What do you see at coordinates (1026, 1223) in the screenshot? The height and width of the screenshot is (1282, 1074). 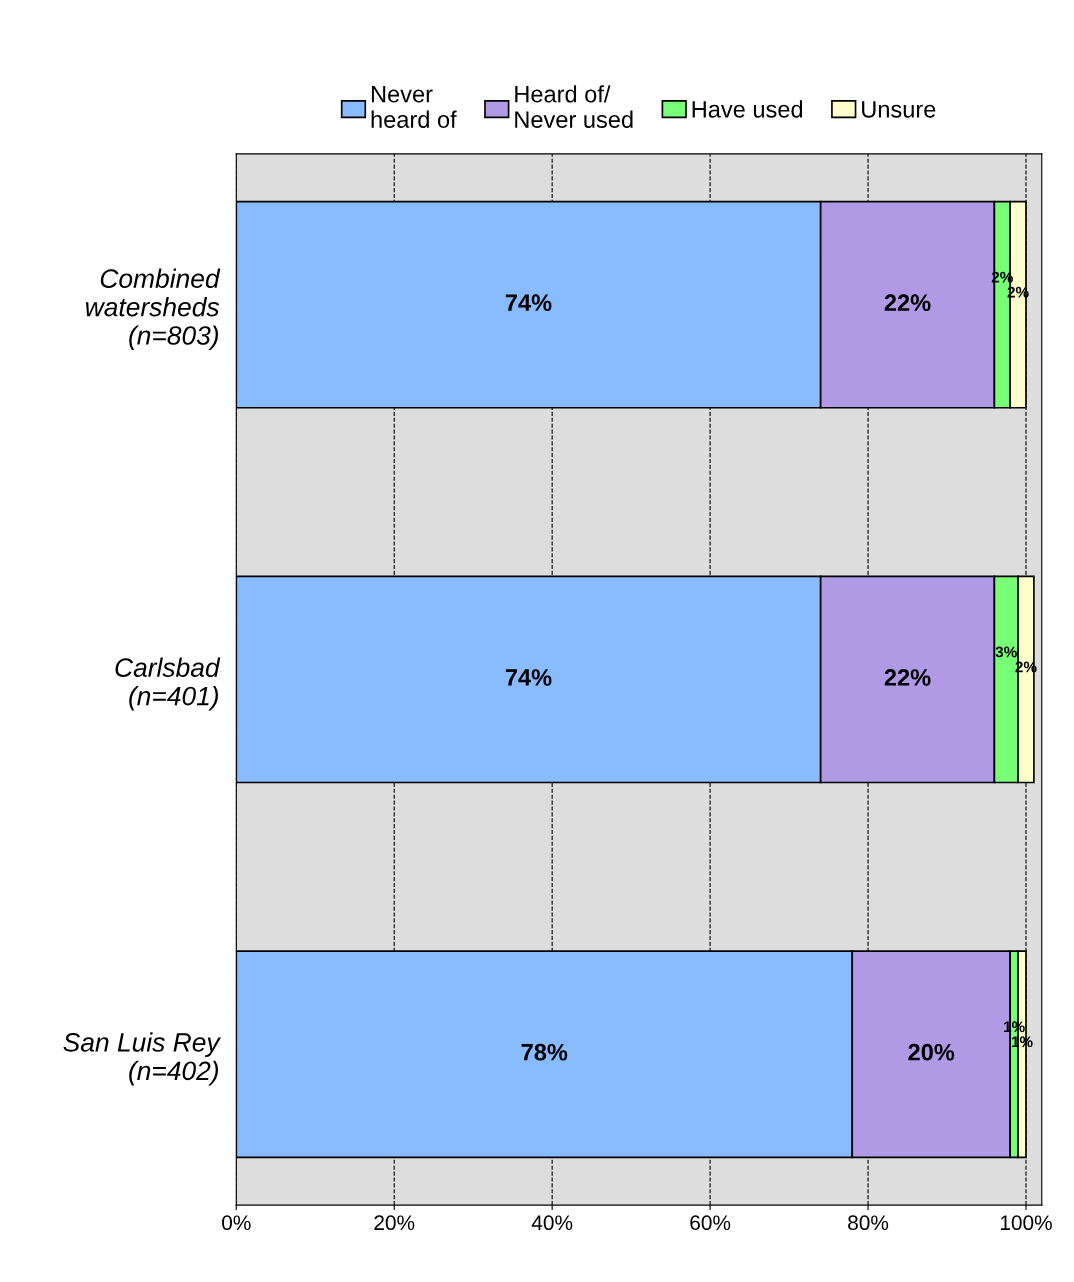 I see `x-tick-label: 100%` at bounding box center [1026, 1223].